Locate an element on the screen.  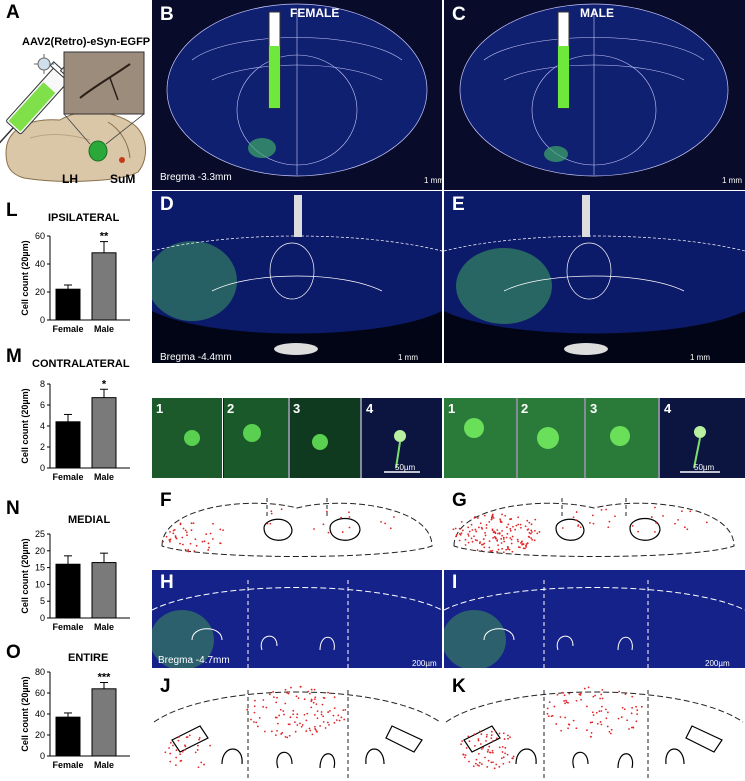
panel-label-m: M is located at coordinates (14, 356).